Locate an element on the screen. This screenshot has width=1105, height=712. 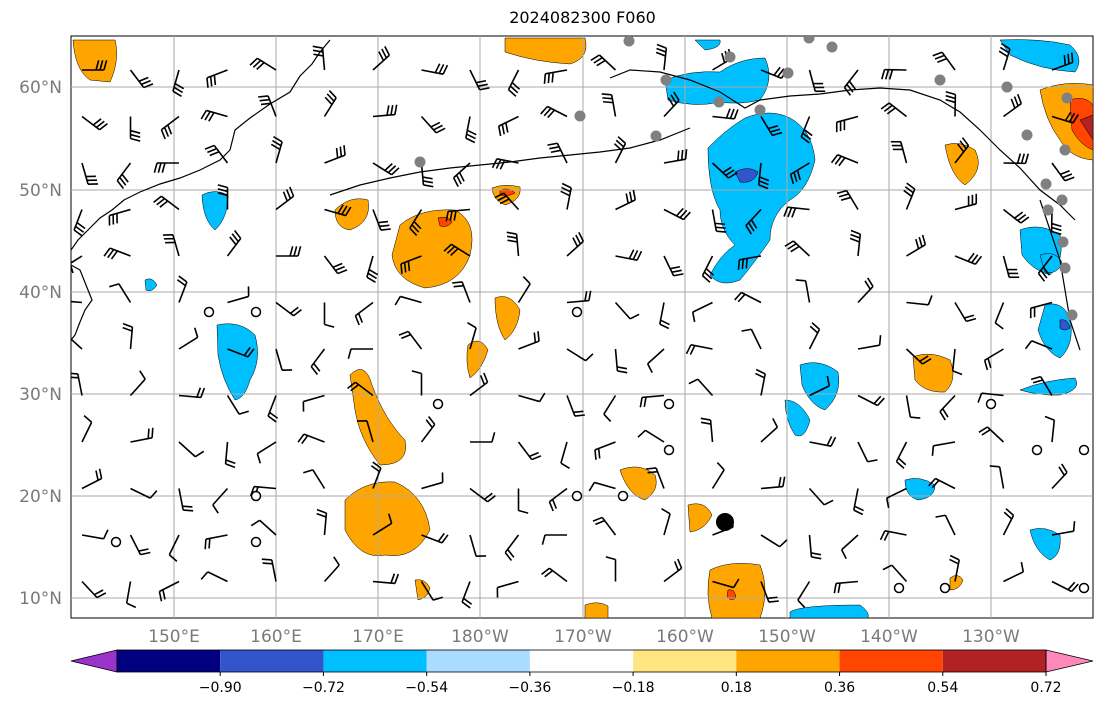
lat-label: 60°N is located at coordinates (40, 88).